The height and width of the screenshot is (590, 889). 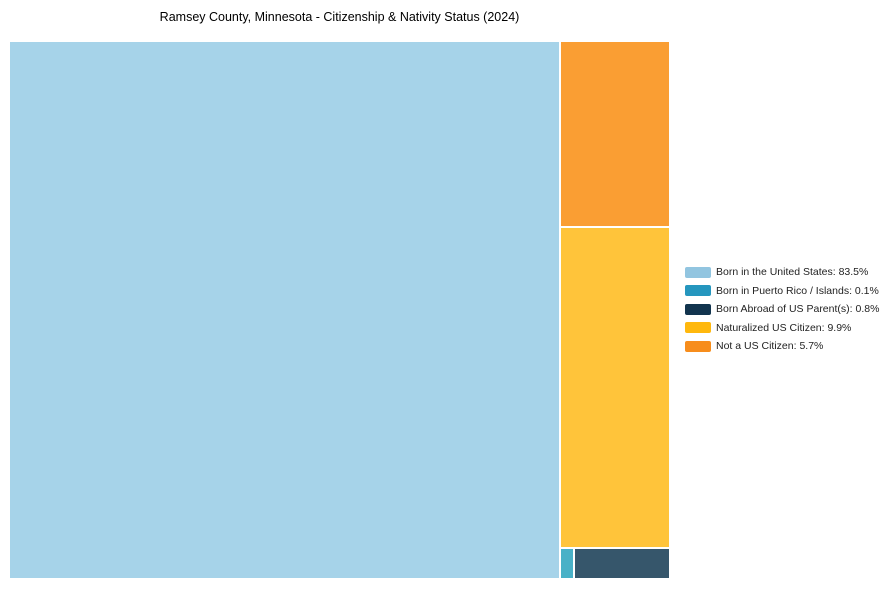 I want to click on treemap-rect-born-abroad-of-us-parents, so click(x=622, y=563).